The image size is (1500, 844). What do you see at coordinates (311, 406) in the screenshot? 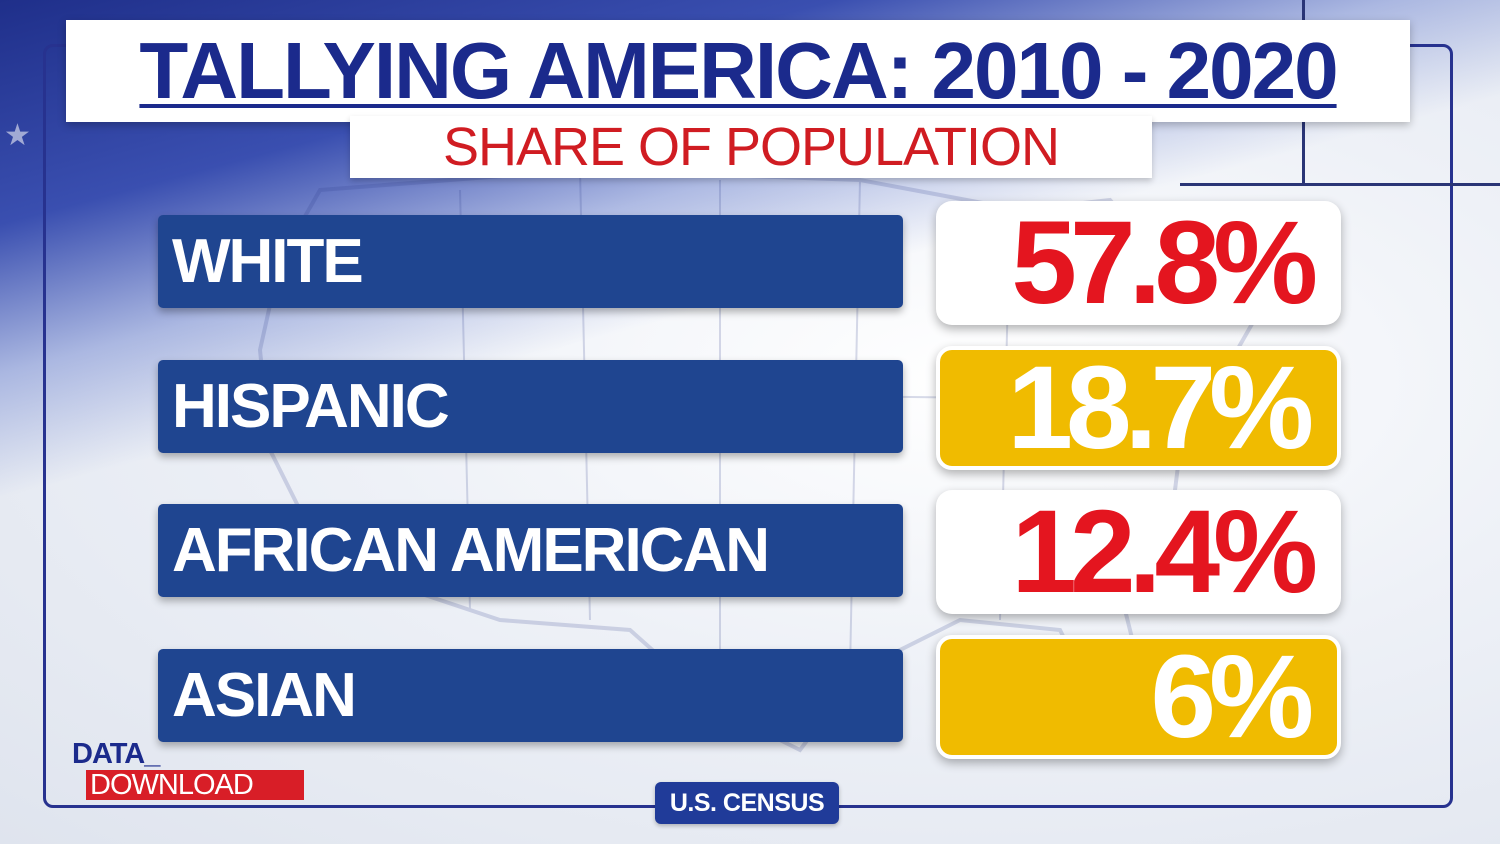
I see `category-label: HISPANIC` at bounding box center [311, 406].